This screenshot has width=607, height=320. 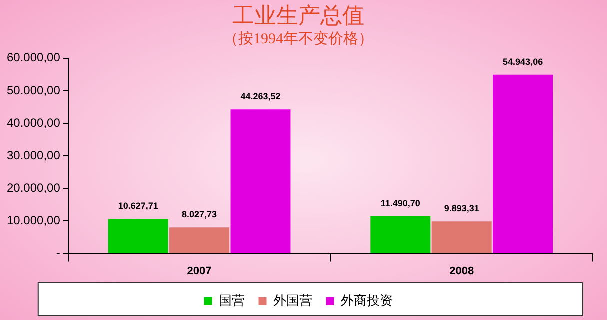 What do you see at coordinates (231, 300) in the screenshot?
I see `legend-label: 国营` at bounding box center [231, 300].